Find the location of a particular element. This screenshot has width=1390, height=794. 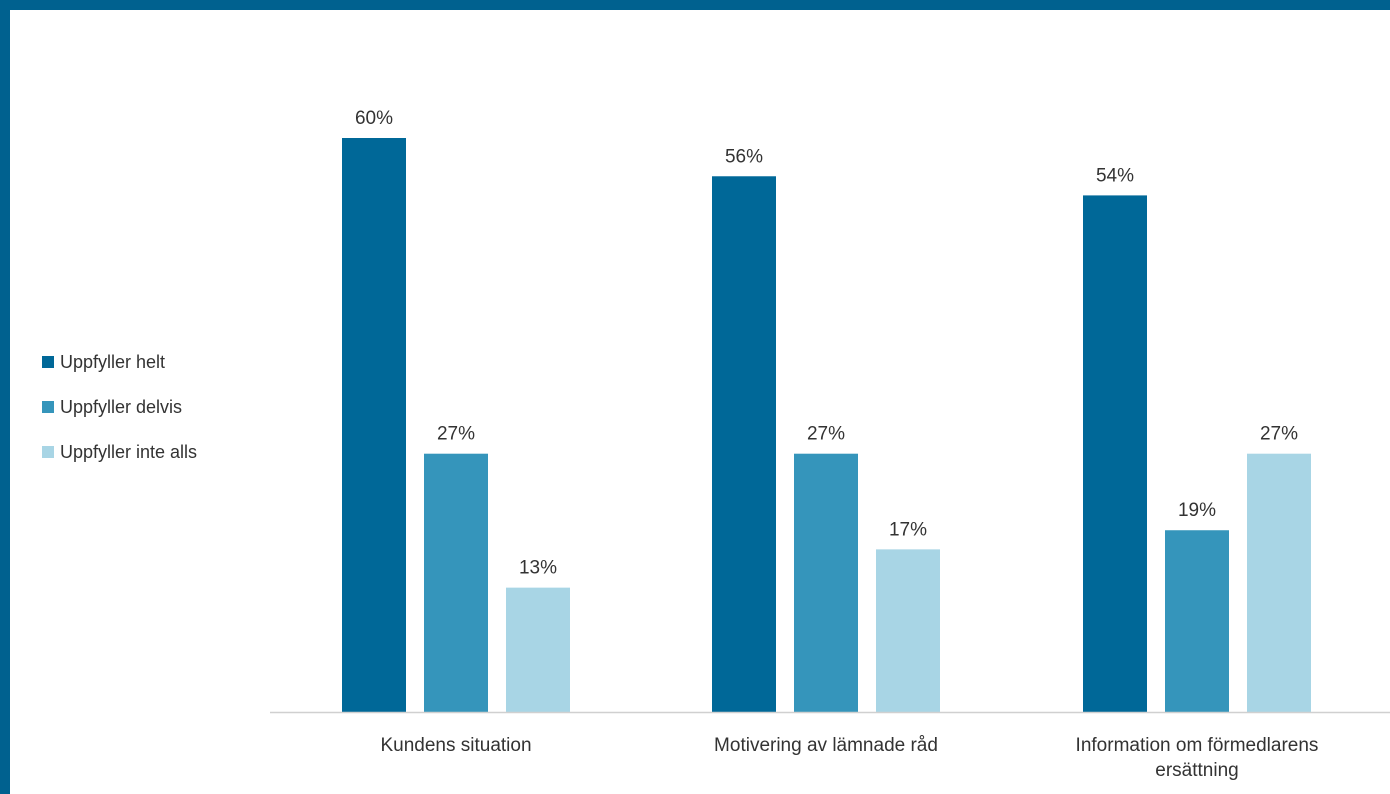

bar-uppfyller-inte-alls-kundens-situation is located at coordinates (538, 649).